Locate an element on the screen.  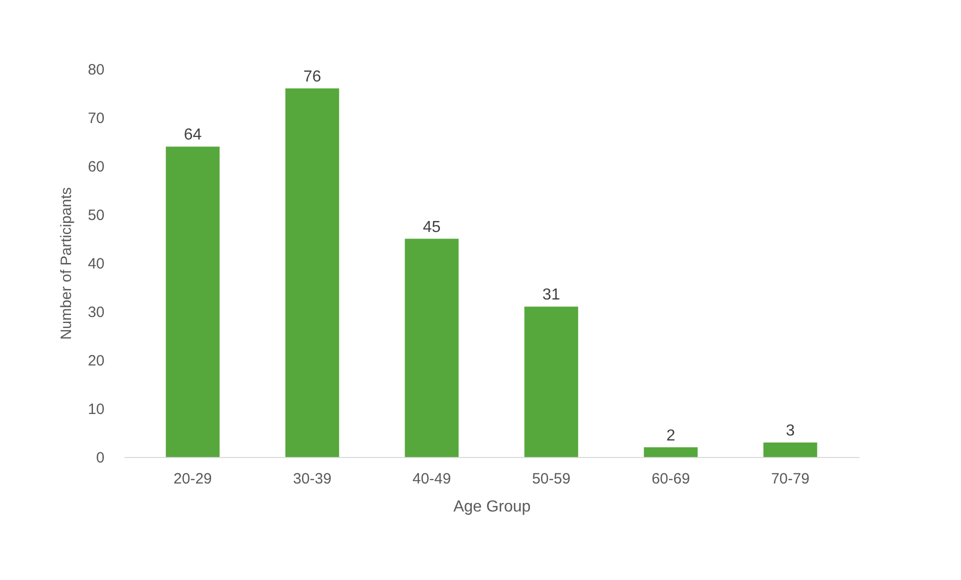
y-tick-label: 10 is located at coordinates (96, 409).